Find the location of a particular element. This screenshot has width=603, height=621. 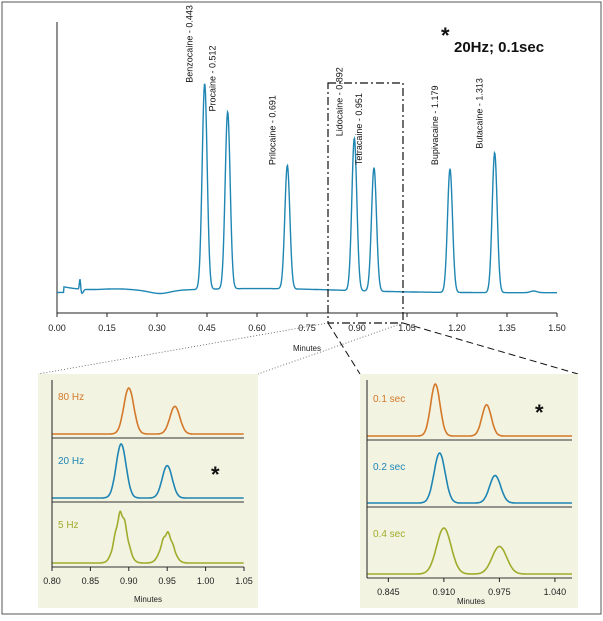

frequency-traces: 80 Hz 20 Hz * 5 Hz is located at coordinates (148, 477).